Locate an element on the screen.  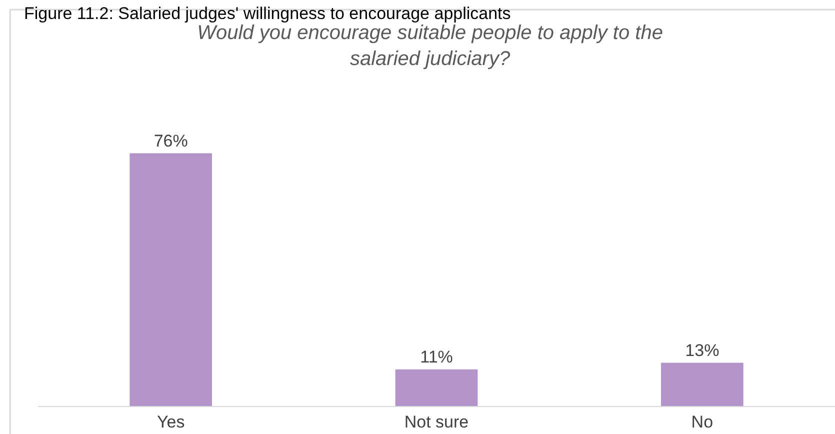
chart-title: Would you encourage suitable people to apply to the salaried judiciary? is located at coordinates (430, 46).